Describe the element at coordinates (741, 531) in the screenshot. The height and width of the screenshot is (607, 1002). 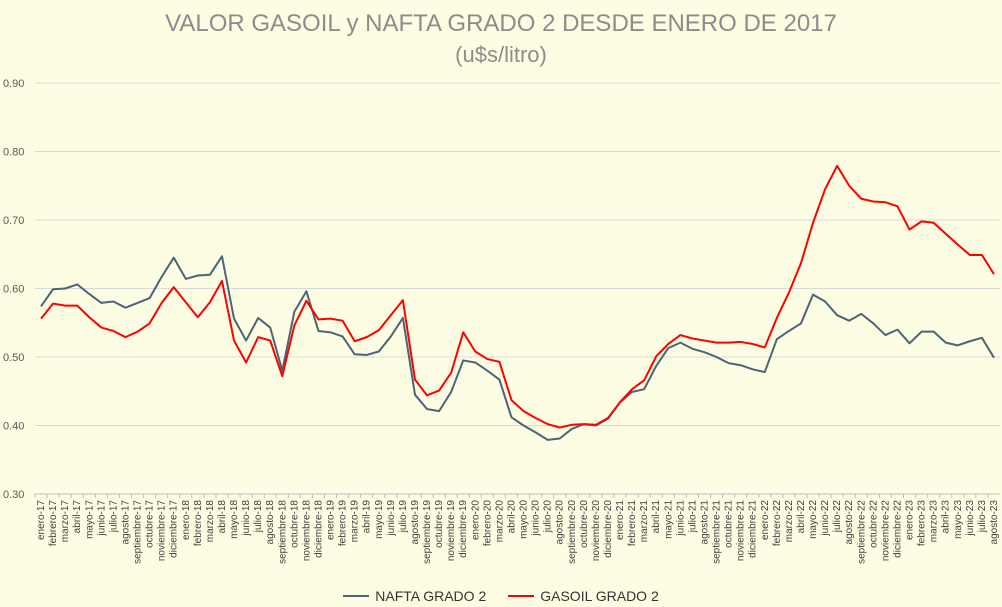
I see `x-tick-label: noviembre-21` at that location.